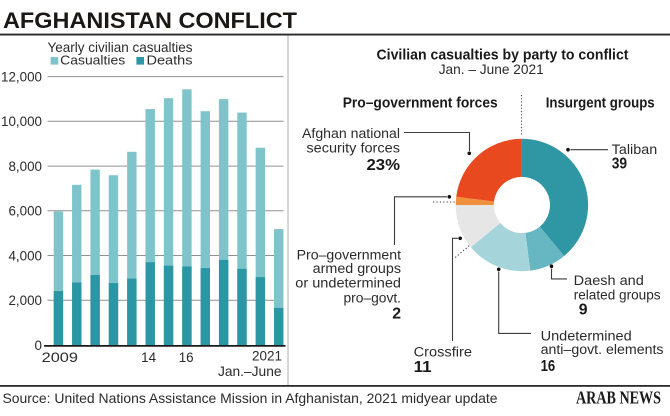  Describe the element at coordinates (25, 211) in the screenshot. I see `svg-text: 6,000` at that location.